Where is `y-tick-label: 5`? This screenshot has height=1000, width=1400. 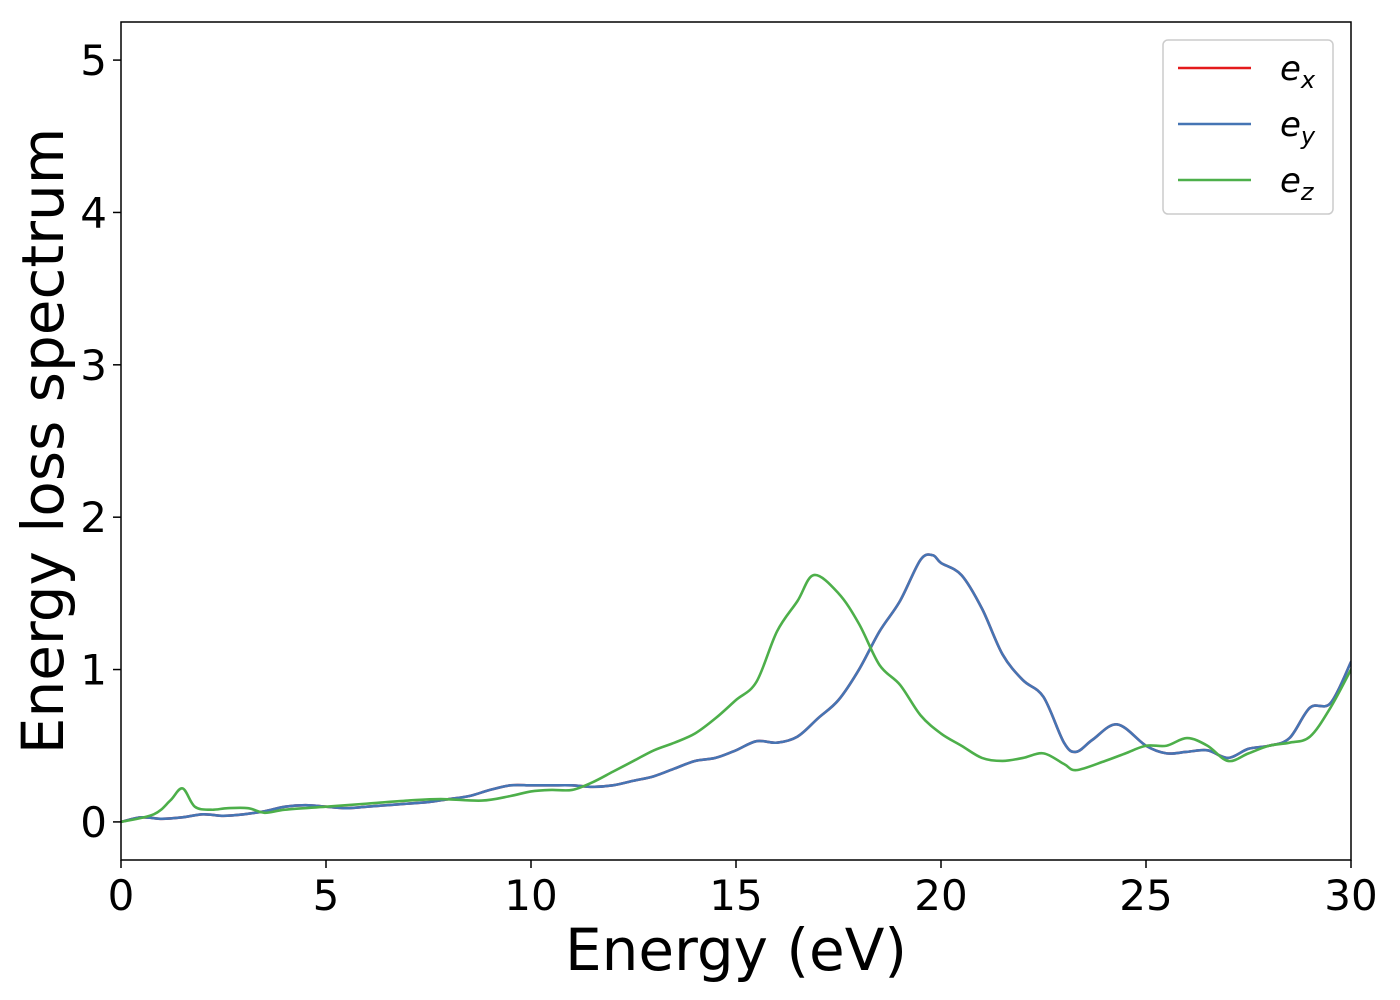 y-tick-label: 5 is located at coordinates (93, 60).